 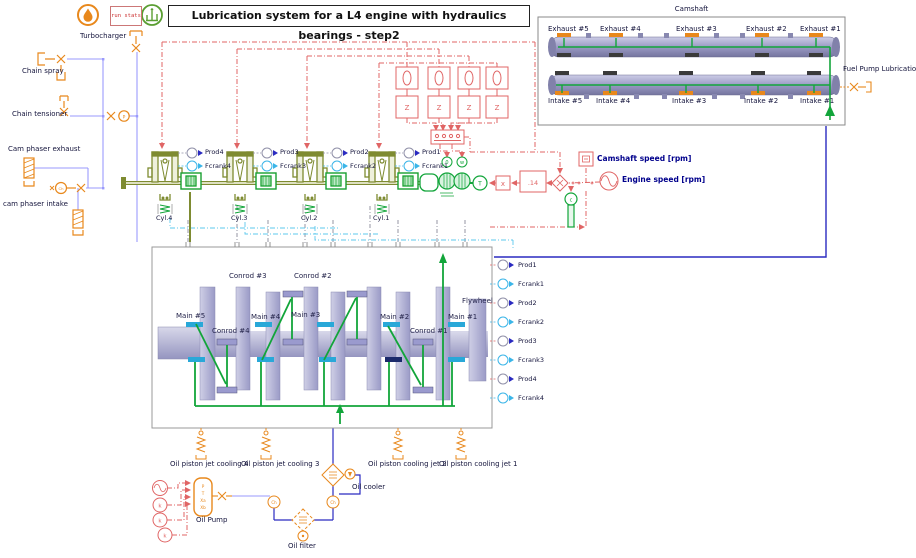 What do you see at coordinates (452, 105) in the screenshot?
I see `cam-profile-blocks: Z Z Z Z` at bounding box center [452, 105].